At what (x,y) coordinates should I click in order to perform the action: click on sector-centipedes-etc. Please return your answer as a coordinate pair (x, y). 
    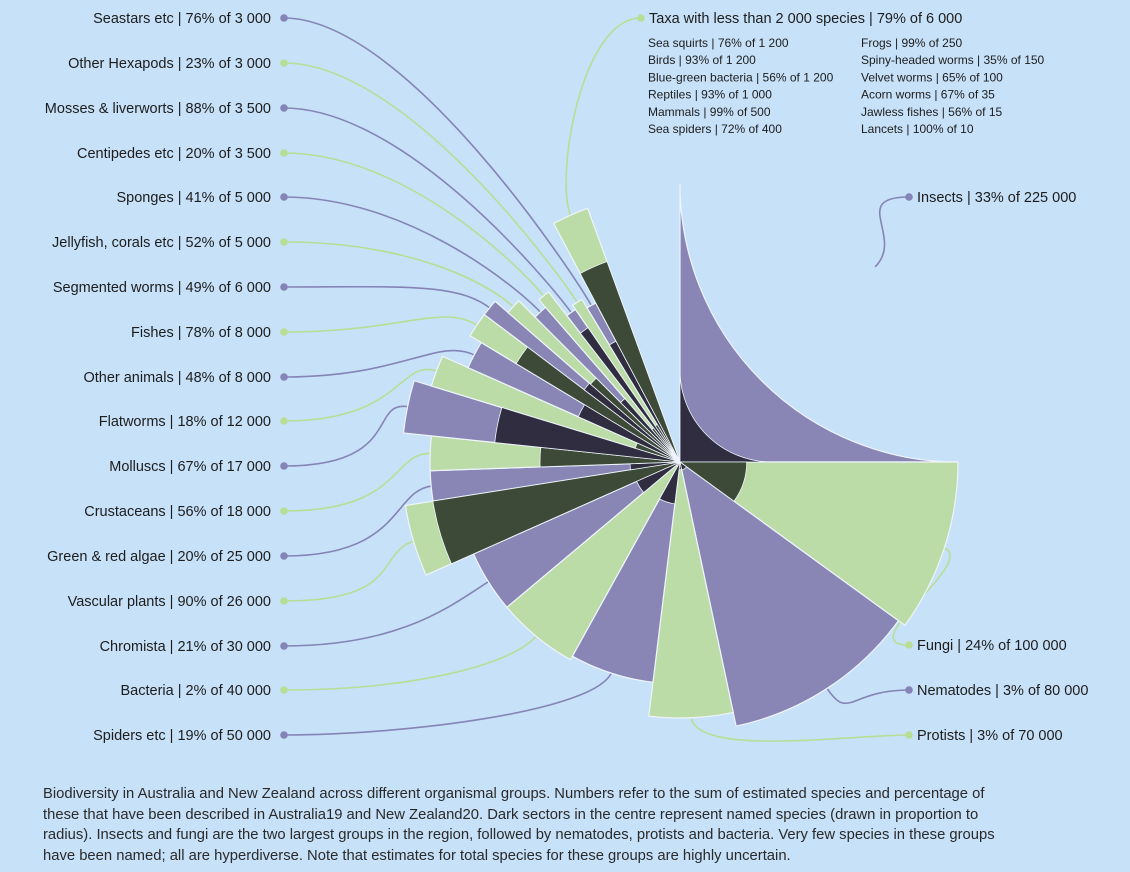
    Looking at the image, I should click on (609, 377).